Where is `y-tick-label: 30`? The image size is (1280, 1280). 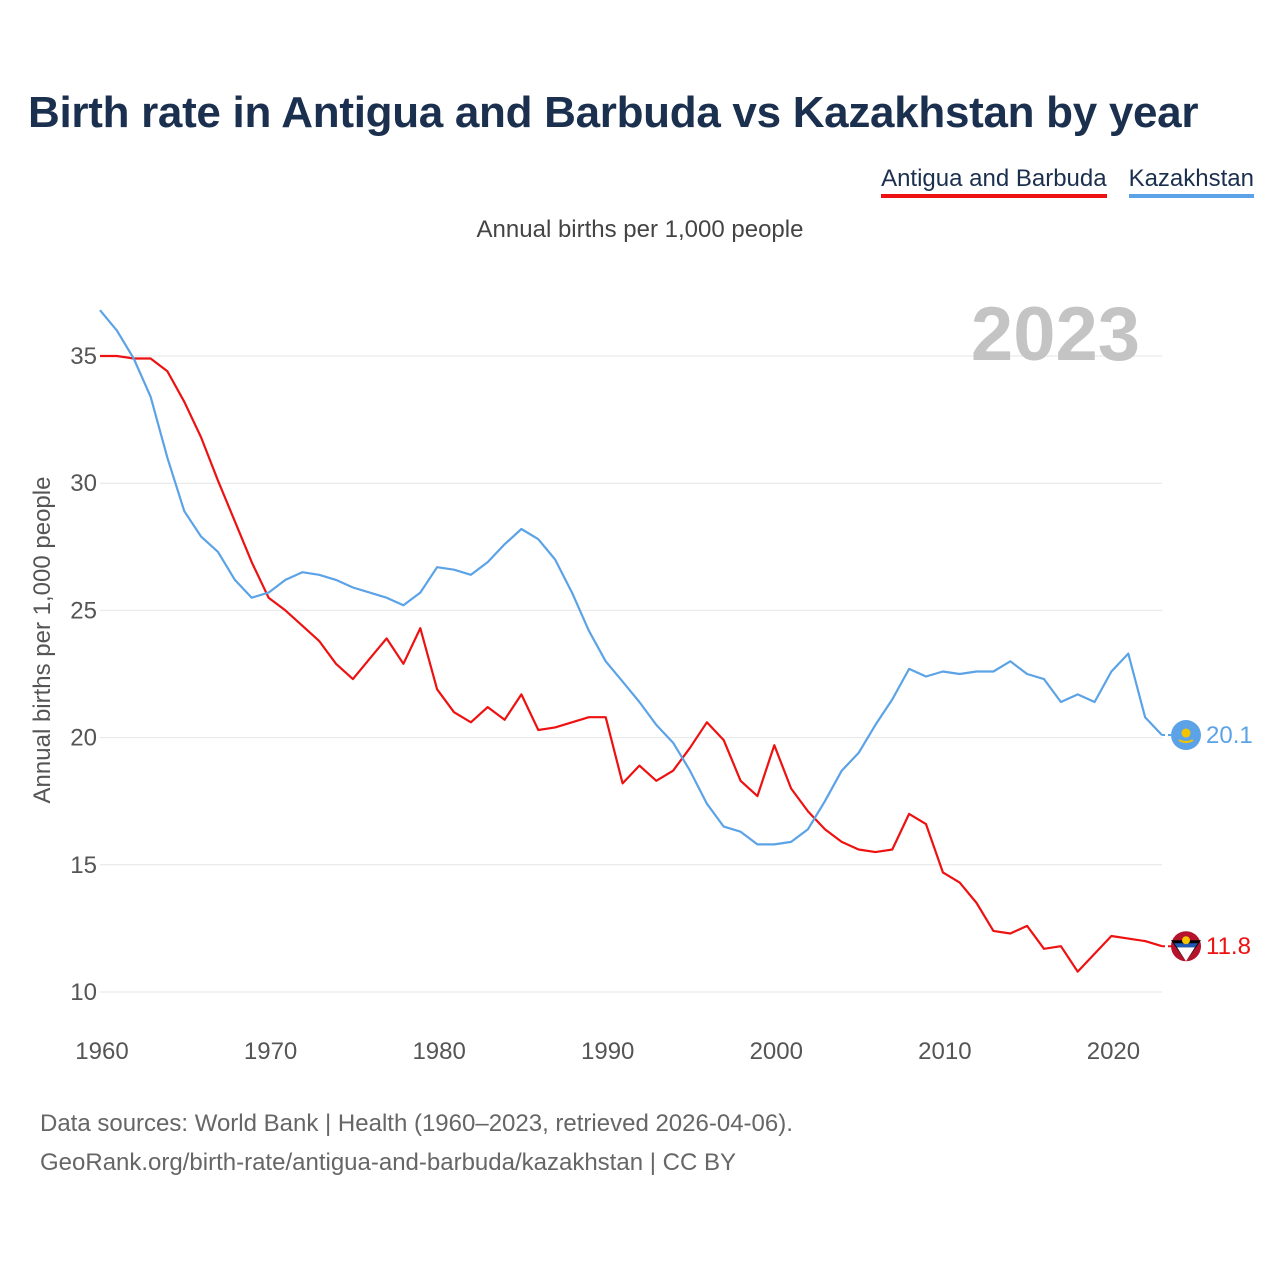
y-tick-label: 30 is located at coordinates (83, 483).